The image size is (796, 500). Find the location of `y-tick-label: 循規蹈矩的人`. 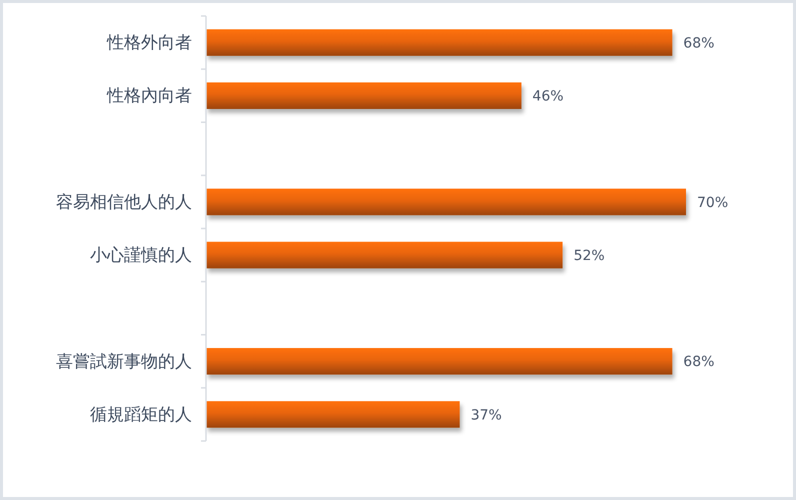

y-tick-label: 循規蹈矩的人 is located at coordinates (141, 414).